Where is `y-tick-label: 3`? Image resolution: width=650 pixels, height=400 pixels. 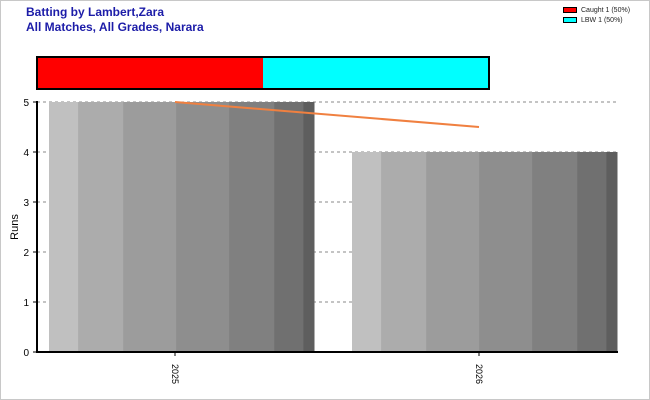 y-tick-label: 3 is located at coordinates (26, 203).